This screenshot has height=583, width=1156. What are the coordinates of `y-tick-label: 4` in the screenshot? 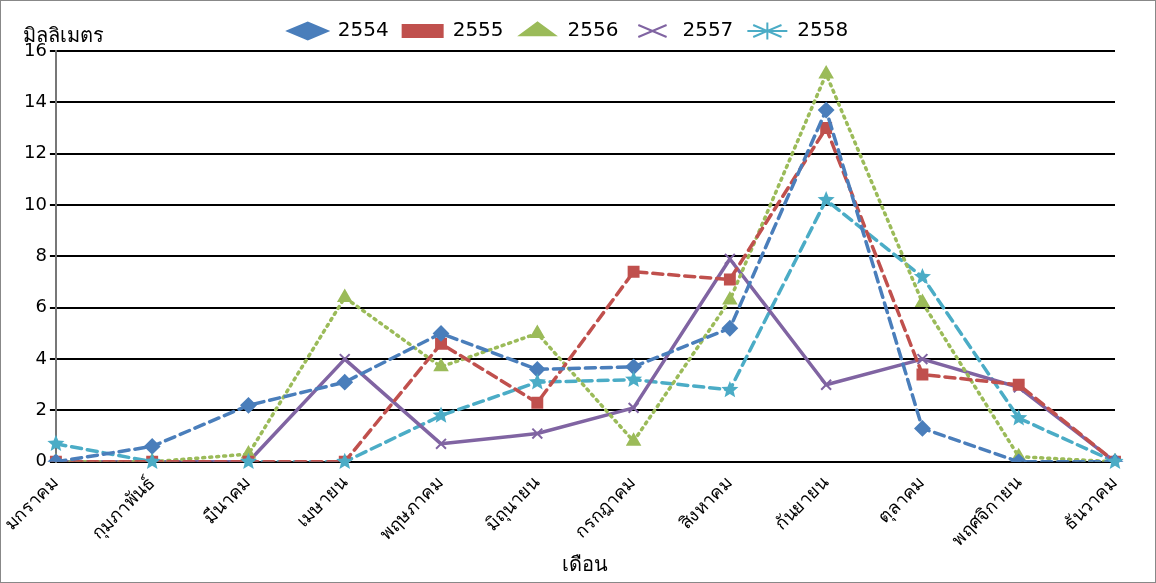 It's located at (41, 357).